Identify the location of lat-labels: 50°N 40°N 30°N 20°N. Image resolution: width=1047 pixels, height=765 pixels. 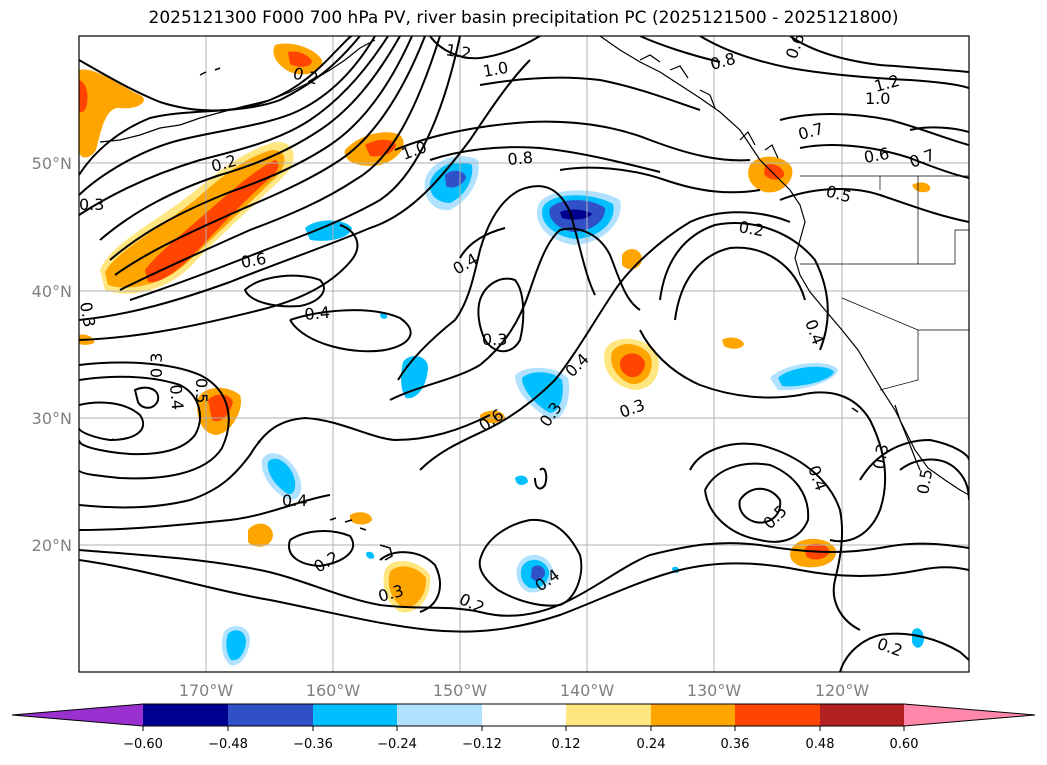
(52, 354).